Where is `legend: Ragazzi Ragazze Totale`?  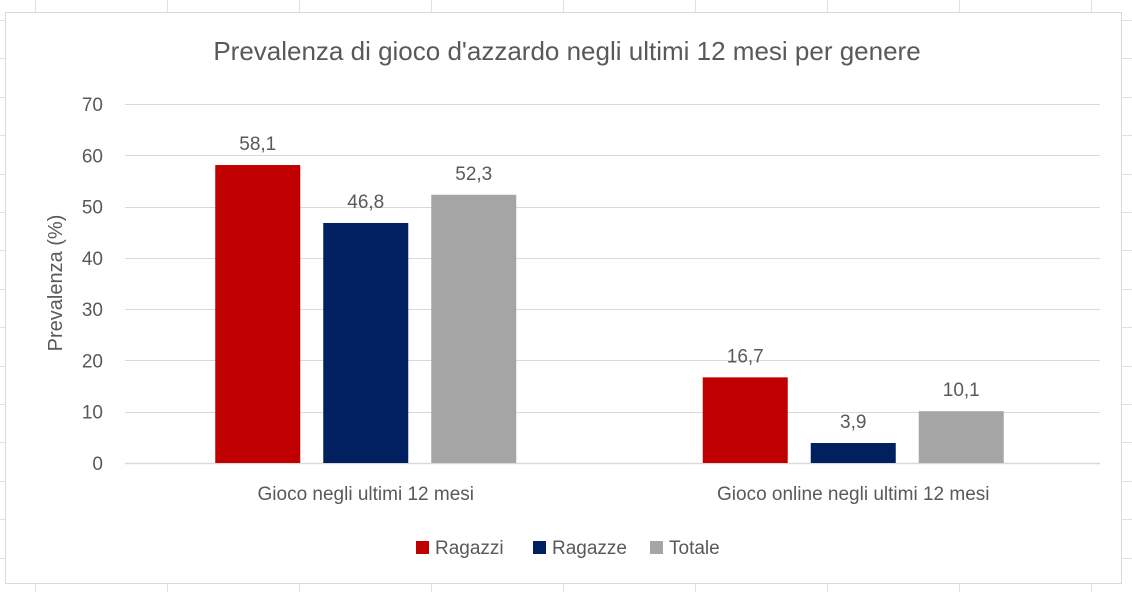
legend: Ragazzi Ragazze Totale is located at coordinates (568, 548).